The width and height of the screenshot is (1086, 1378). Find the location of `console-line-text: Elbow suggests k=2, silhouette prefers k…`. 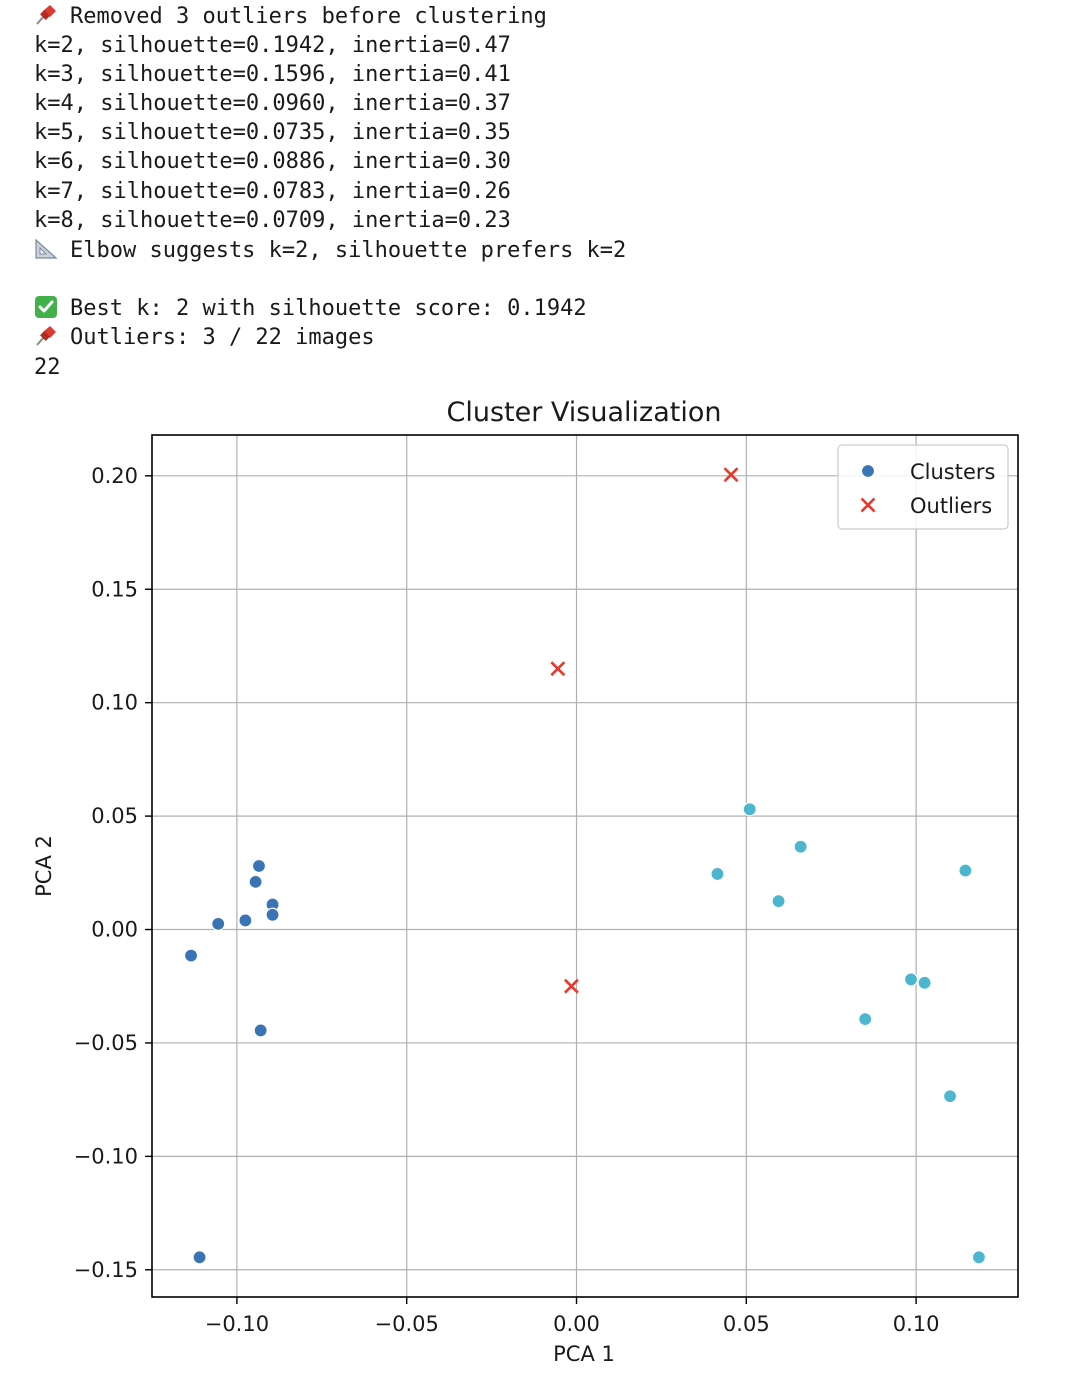

console-line-text: Elbow suggests k=2, silhouette prefers k… is located at coordinates (348, 250).